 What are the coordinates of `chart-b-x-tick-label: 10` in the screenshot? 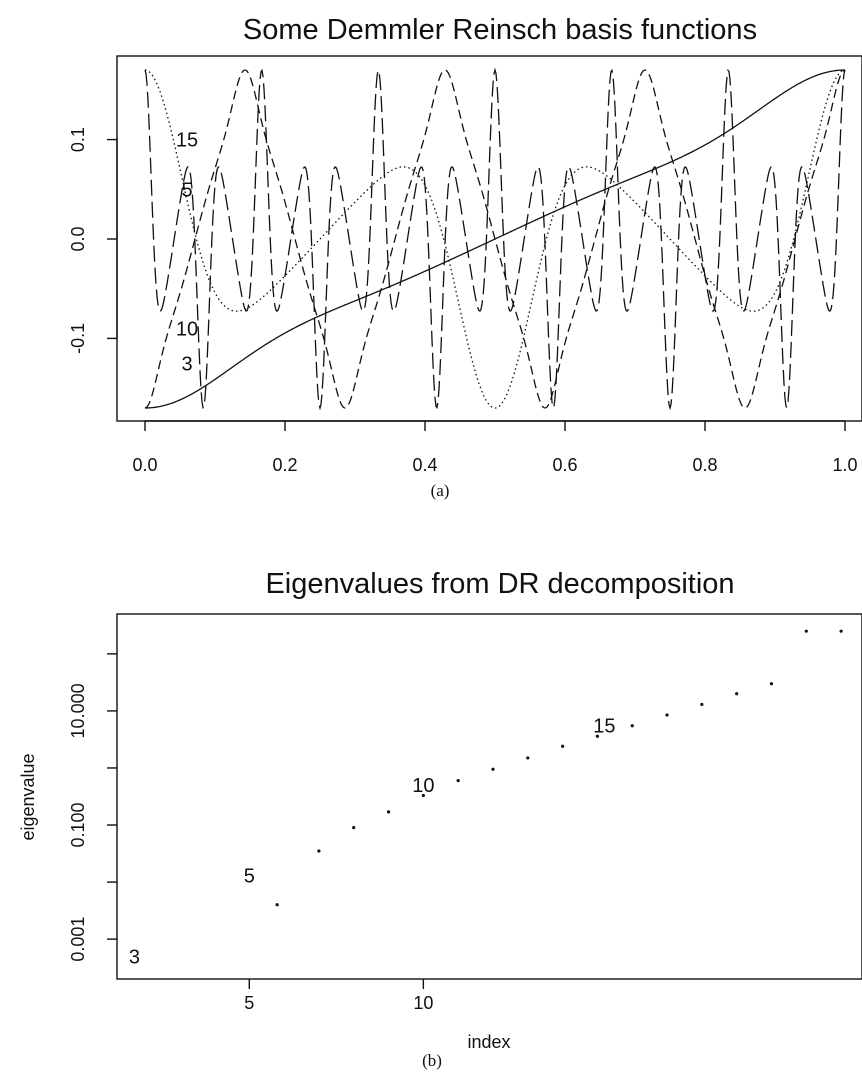 It's located at (423, 1003).